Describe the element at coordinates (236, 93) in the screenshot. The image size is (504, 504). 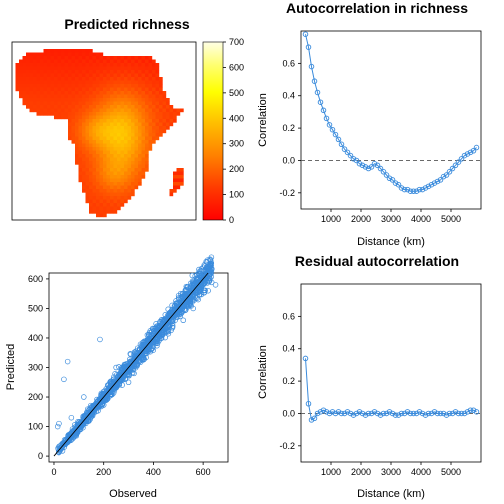
I see `legend-tick-label: 500` at that location.